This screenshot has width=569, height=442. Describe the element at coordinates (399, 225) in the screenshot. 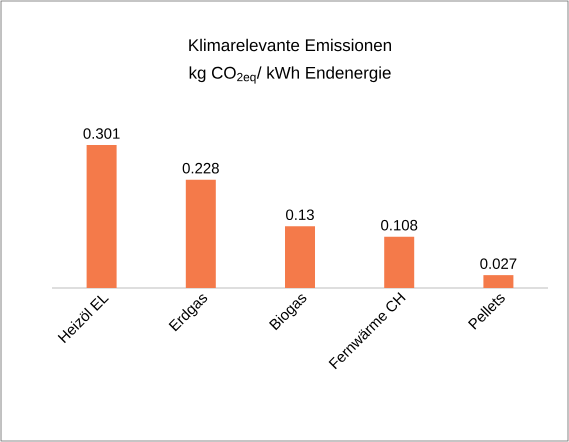

I see `data-label: 0.108` at that location.